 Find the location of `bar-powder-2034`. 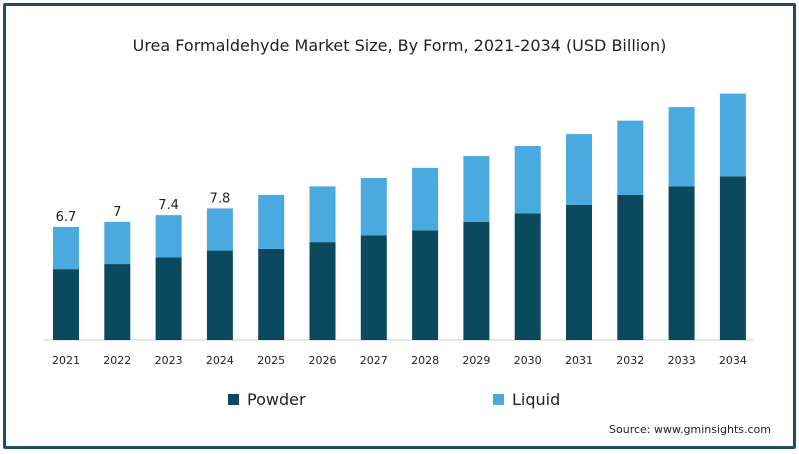

bar-powder-2034 is located at coordinates (732, 258).